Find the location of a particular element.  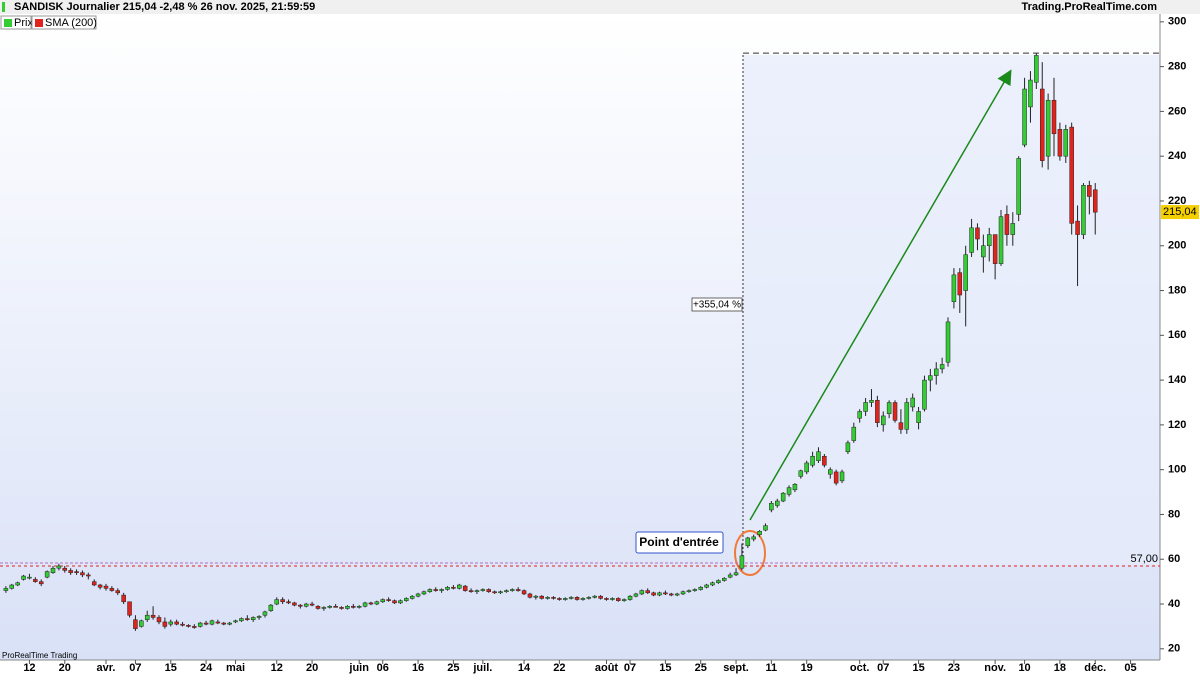

y-tick-label: 240 is located at coordinates (1177, 156).